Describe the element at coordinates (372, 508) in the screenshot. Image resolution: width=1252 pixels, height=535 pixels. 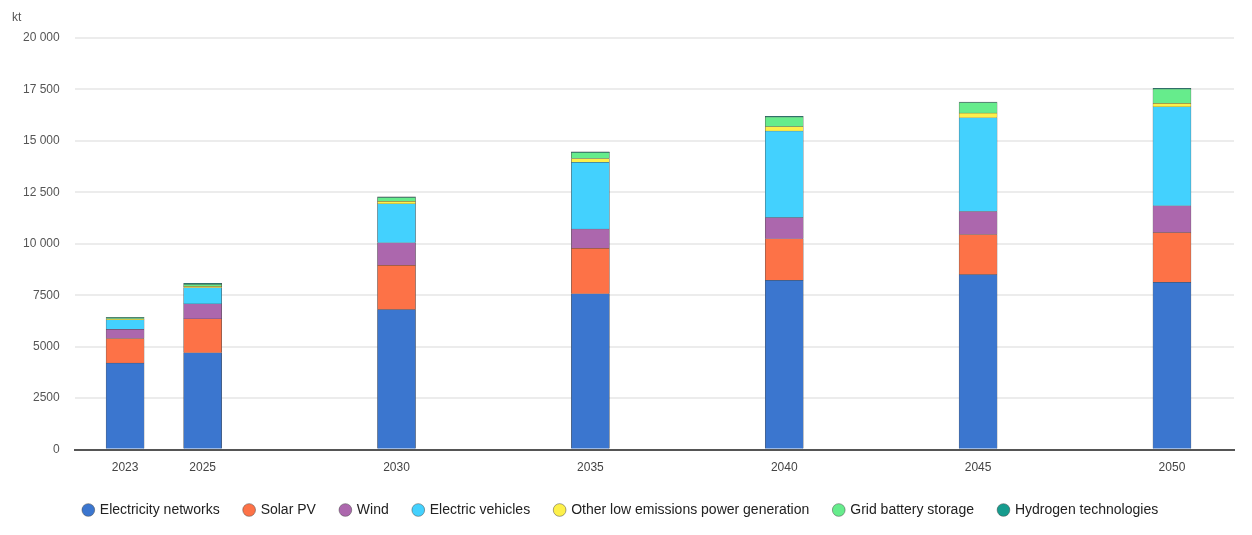
I see `legend-label: Wind` at that location.